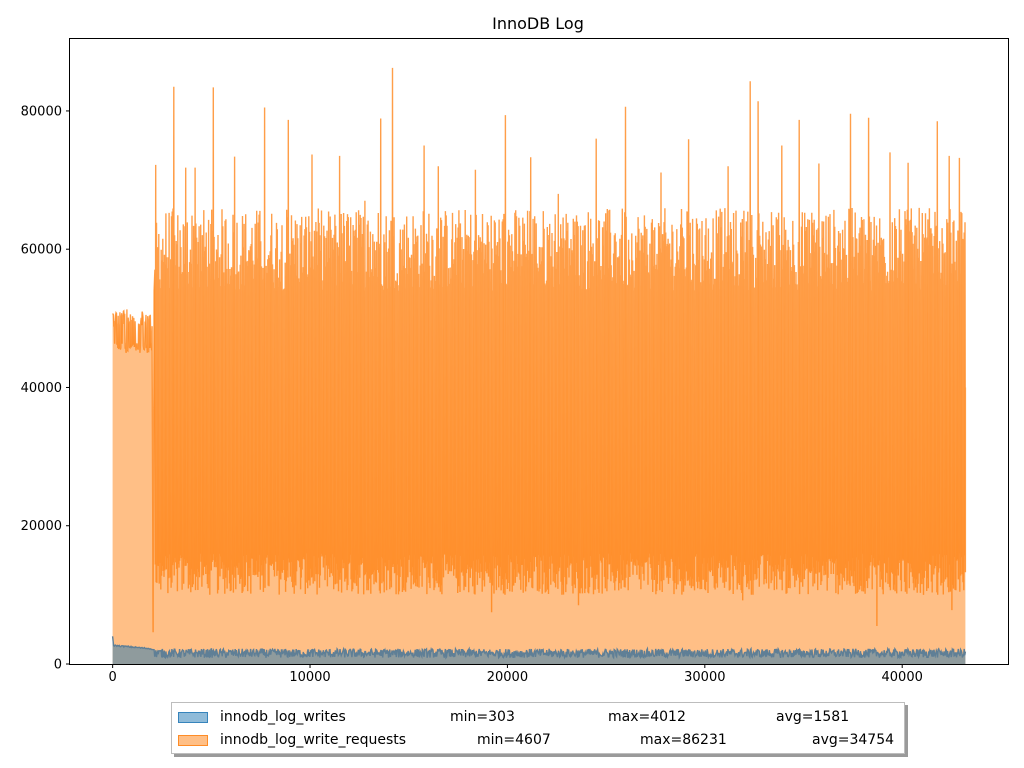  I want to click on legend-label-log-writes: innodb_log_writes, so click(283, 717).